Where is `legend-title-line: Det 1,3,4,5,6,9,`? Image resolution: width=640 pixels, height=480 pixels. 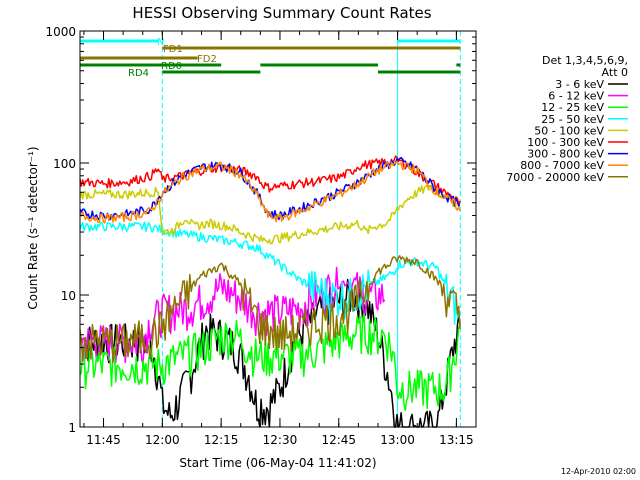 legend-title-line: Det 1,3,4,5,6,9, is located at coordinates (585, 60).